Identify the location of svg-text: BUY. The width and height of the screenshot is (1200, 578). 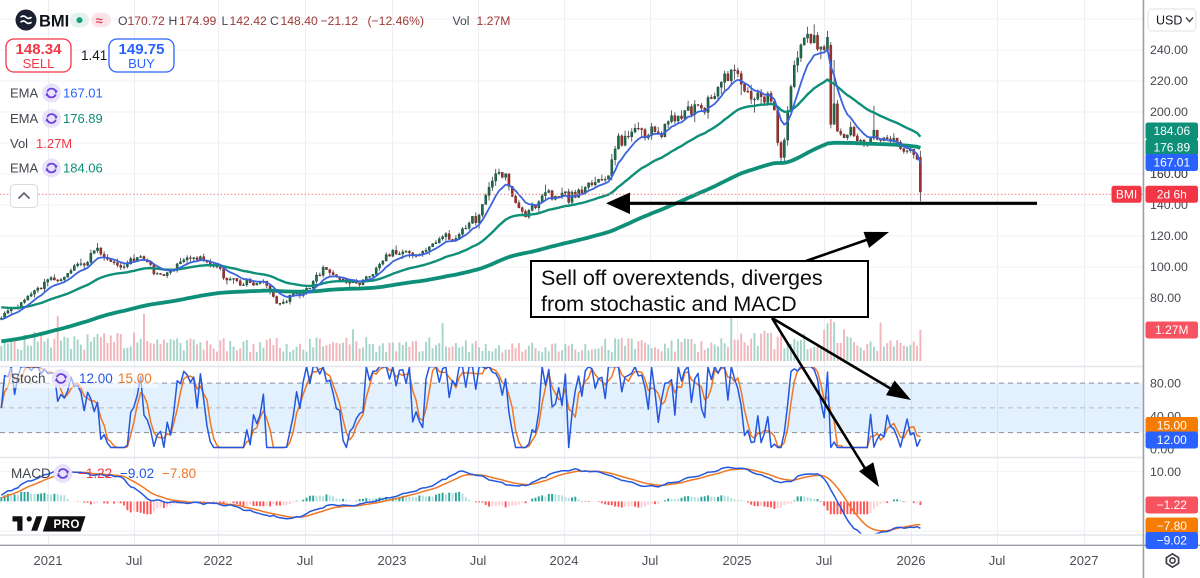
(141, 63).